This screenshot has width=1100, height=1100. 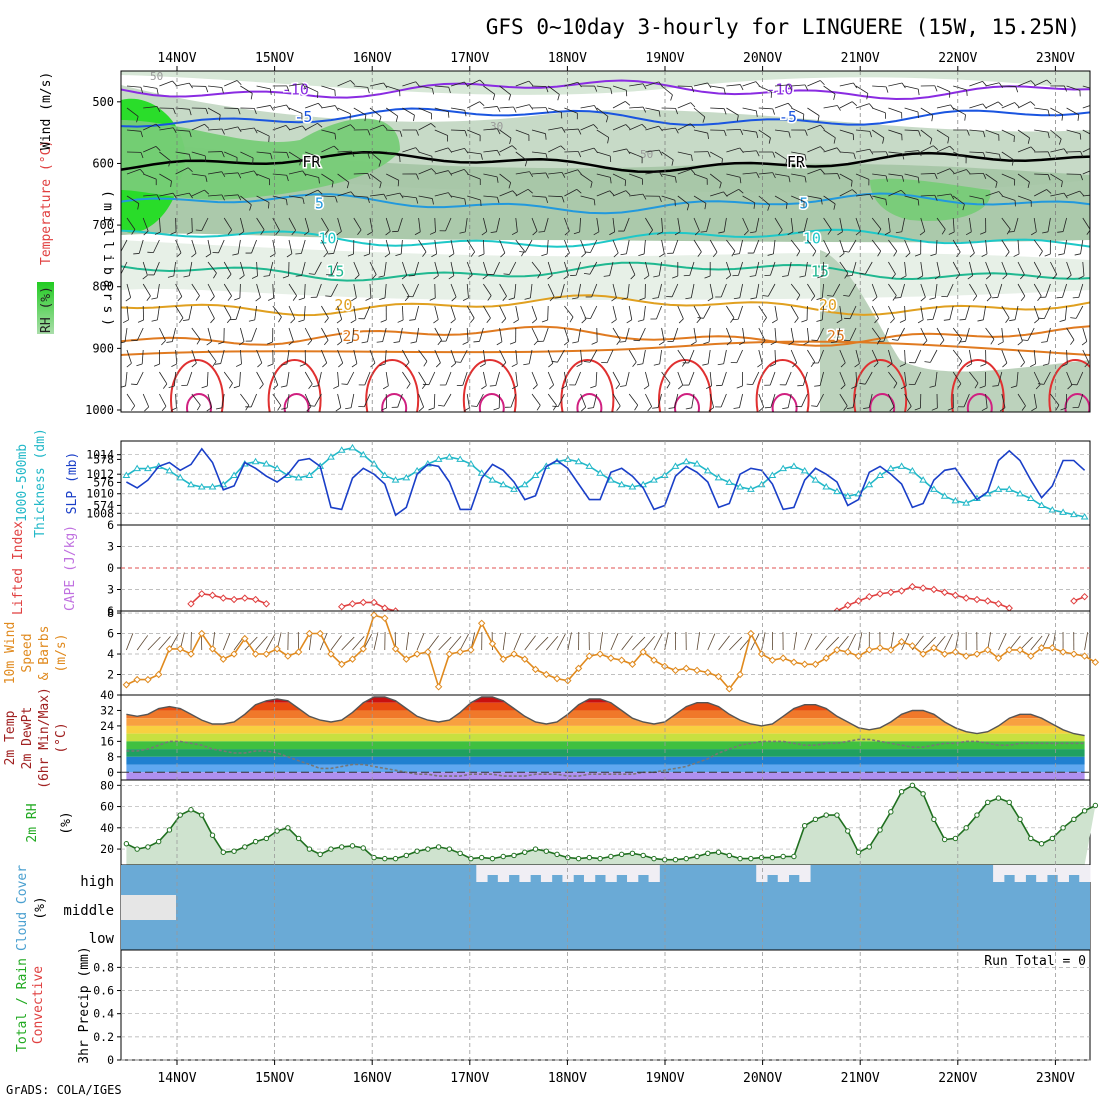 What do you see at coordinates (788, 117) in the screenshot?
I see `isotherm-label: -5` at bounding box center [788, 117].